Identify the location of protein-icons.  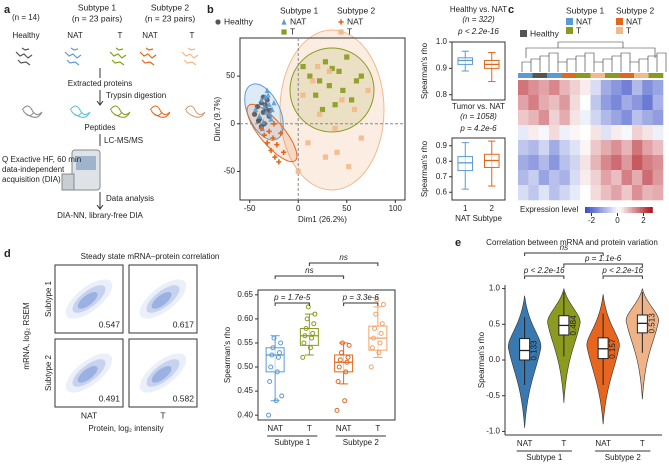
(113, 111).